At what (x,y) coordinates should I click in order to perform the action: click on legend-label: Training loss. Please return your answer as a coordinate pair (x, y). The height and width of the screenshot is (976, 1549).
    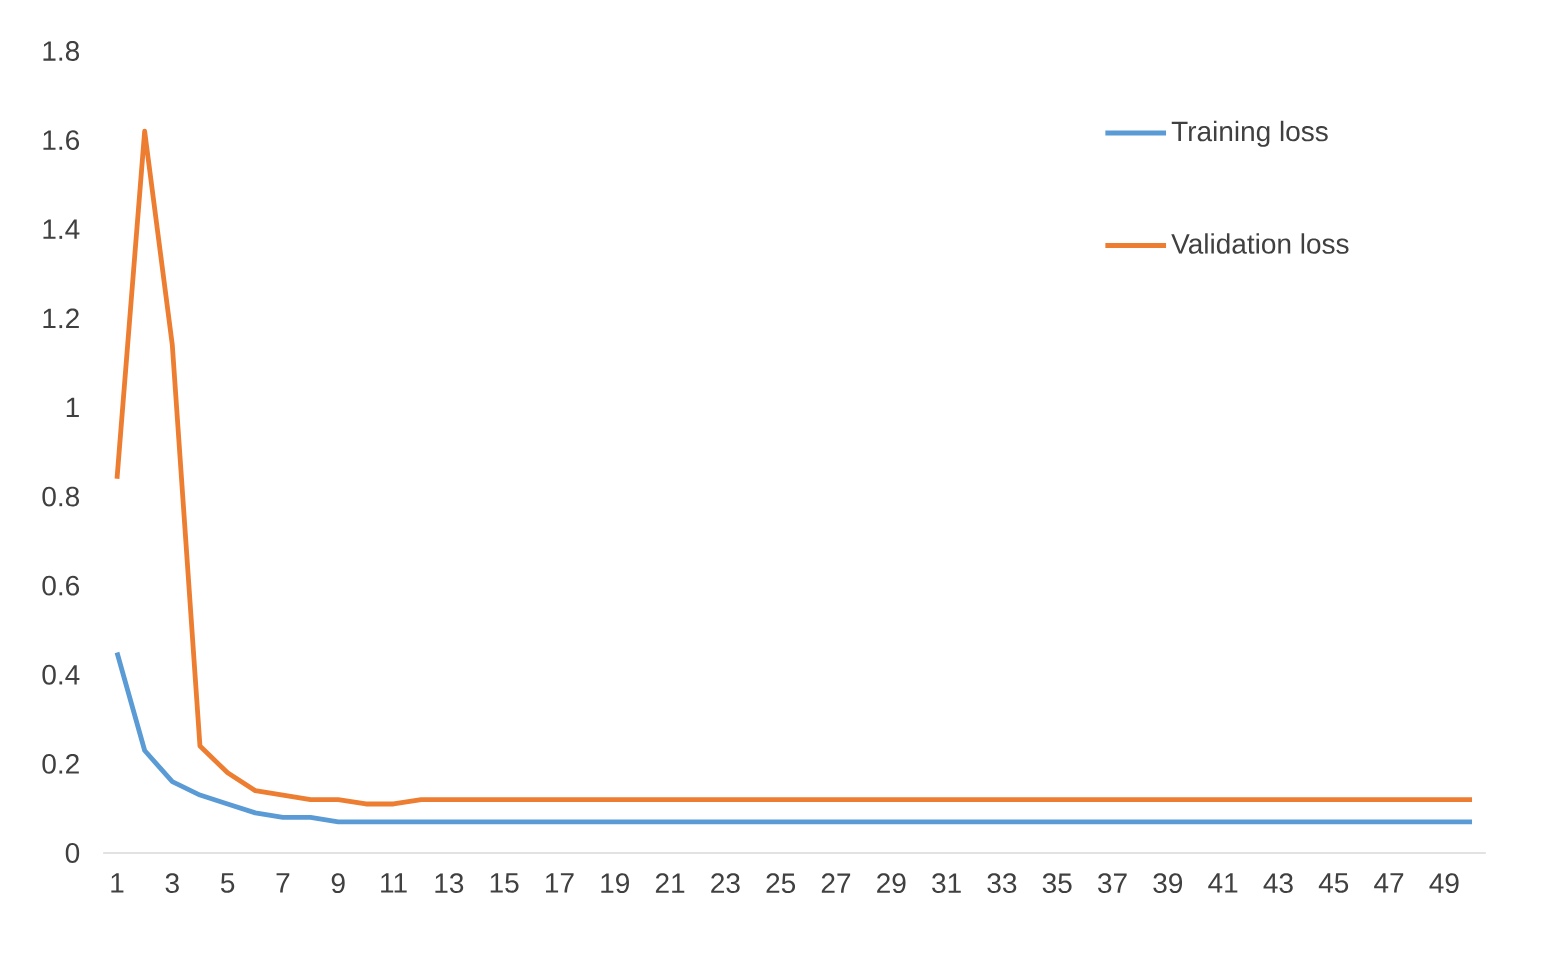
    Looking at the image, I should click on (1249, 133).